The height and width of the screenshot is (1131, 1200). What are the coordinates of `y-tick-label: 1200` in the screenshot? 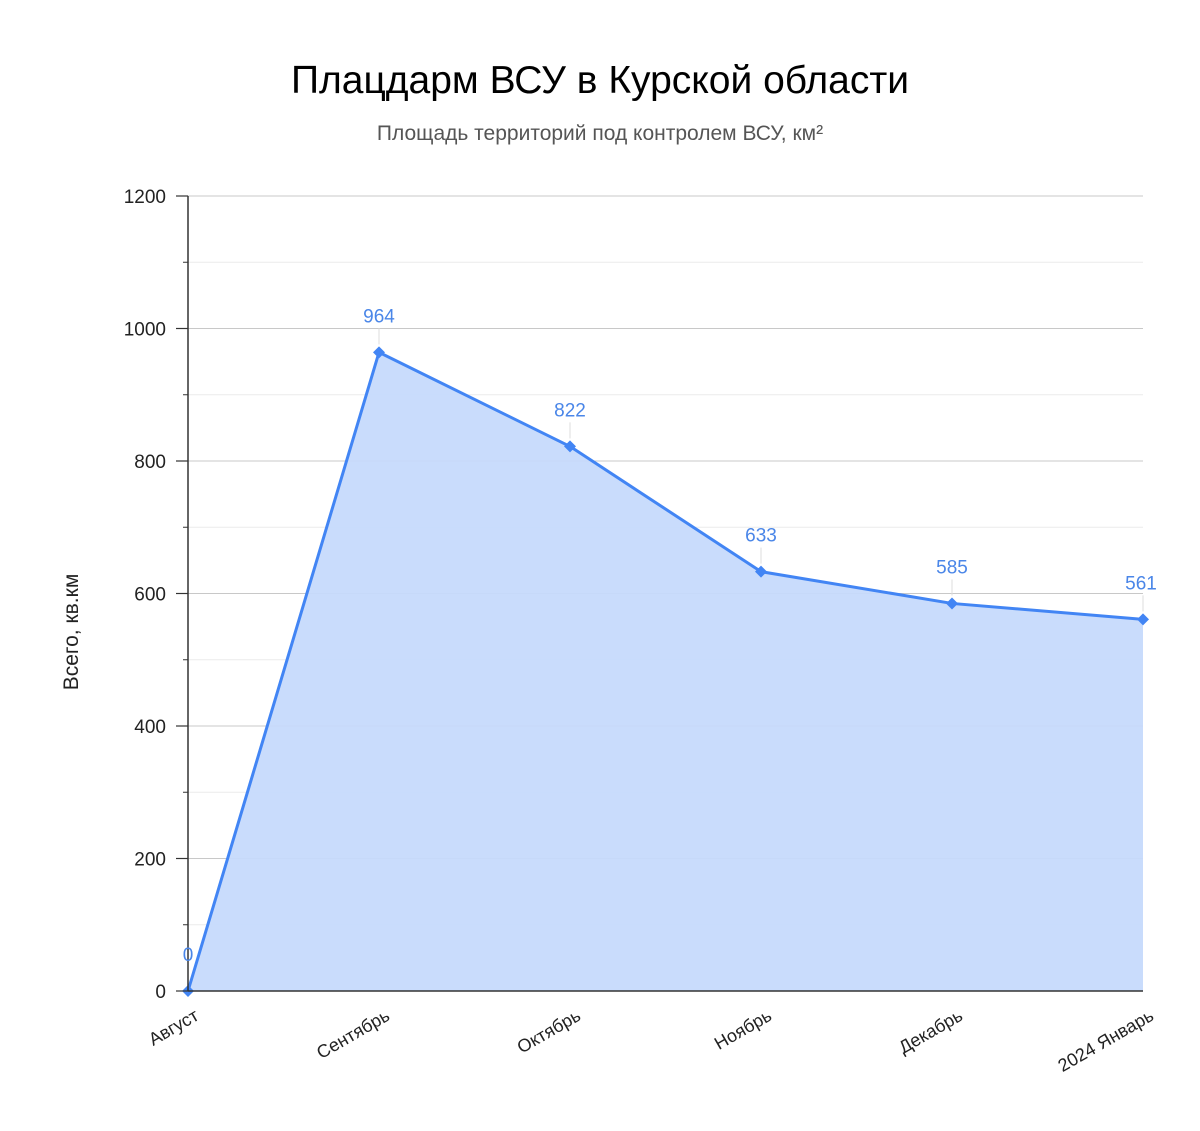 It's located at (145, 197).